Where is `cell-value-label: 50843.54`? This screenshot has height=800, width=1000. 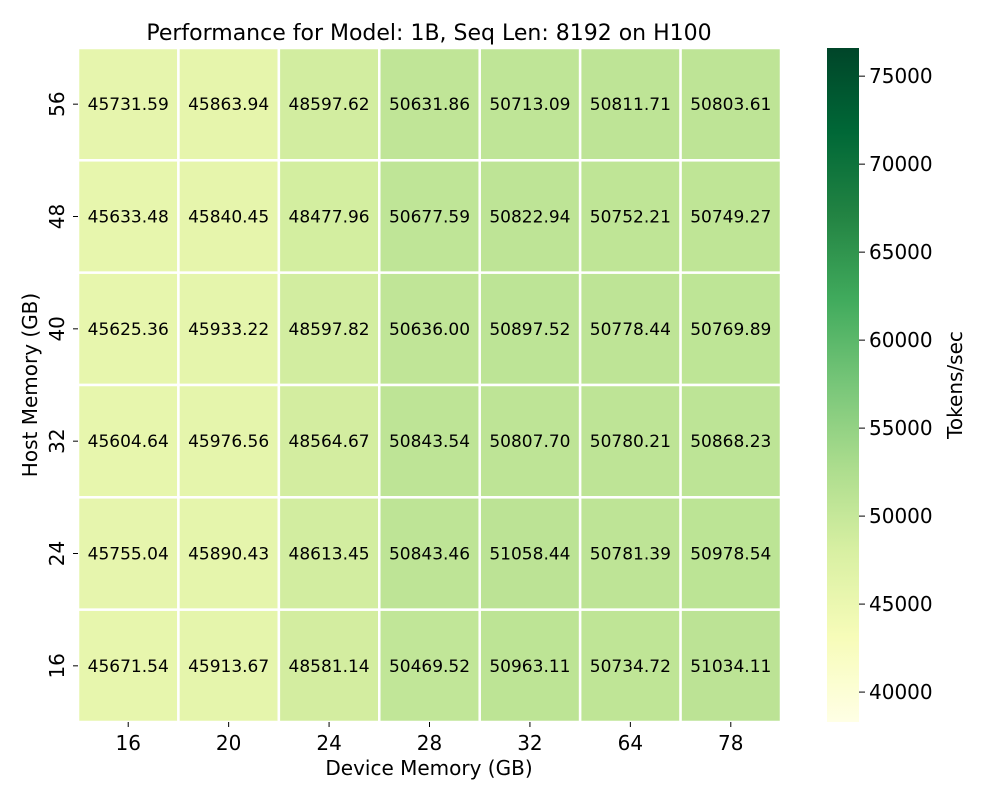
cell-value-label: 50843.54 is located at coordinates (429, 442).